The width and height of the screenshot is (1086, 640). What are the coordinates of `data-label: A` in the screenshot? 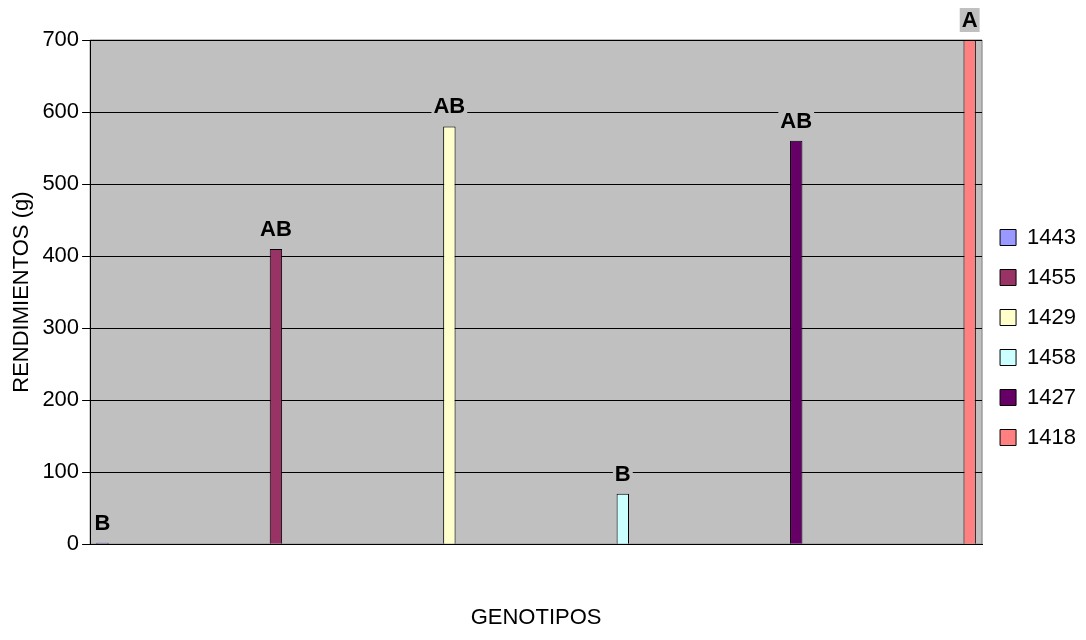 It's located at (969, 20).